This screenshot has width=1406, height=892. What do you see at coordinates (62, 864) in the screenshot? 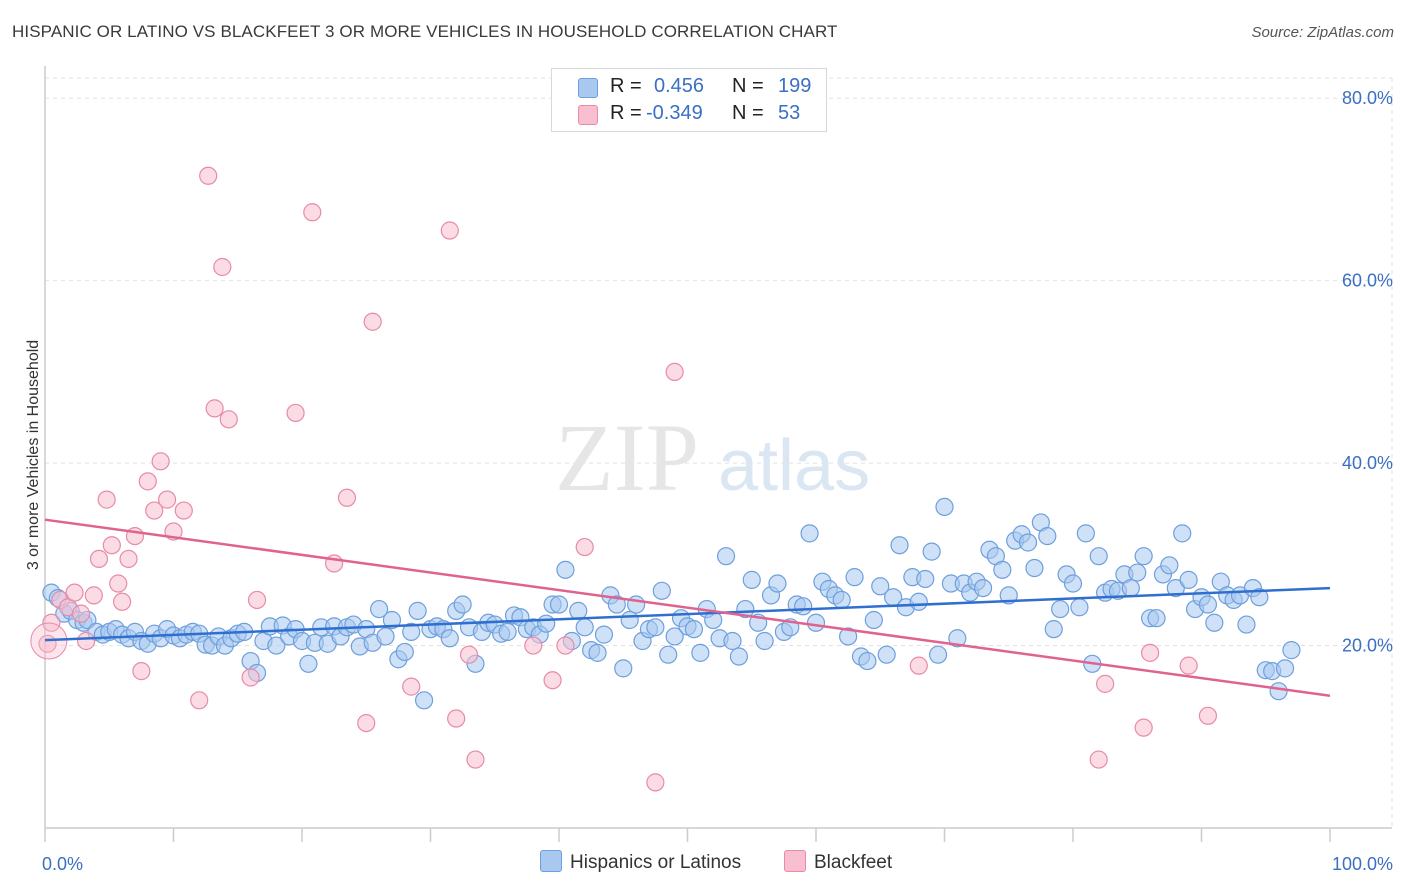
I see `x-tick-label: 0.0%` at bounding box center [62, 864].